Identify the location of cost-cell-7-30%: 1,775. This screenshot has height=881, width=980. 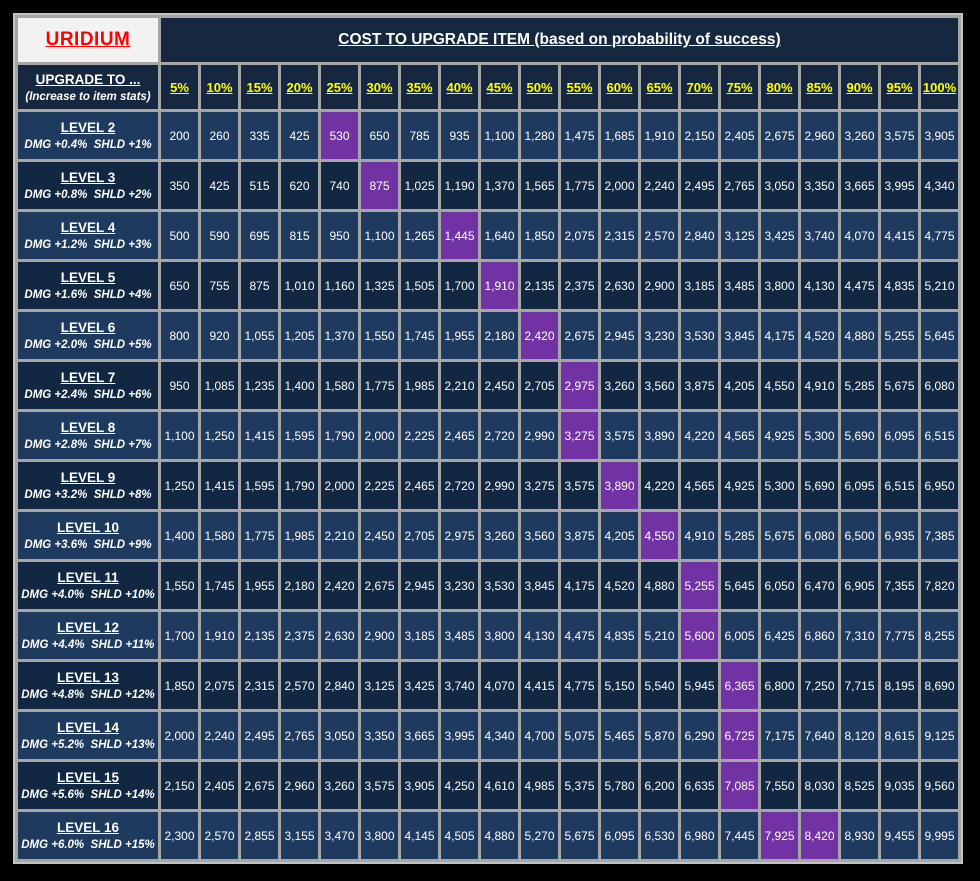
(379, 385).